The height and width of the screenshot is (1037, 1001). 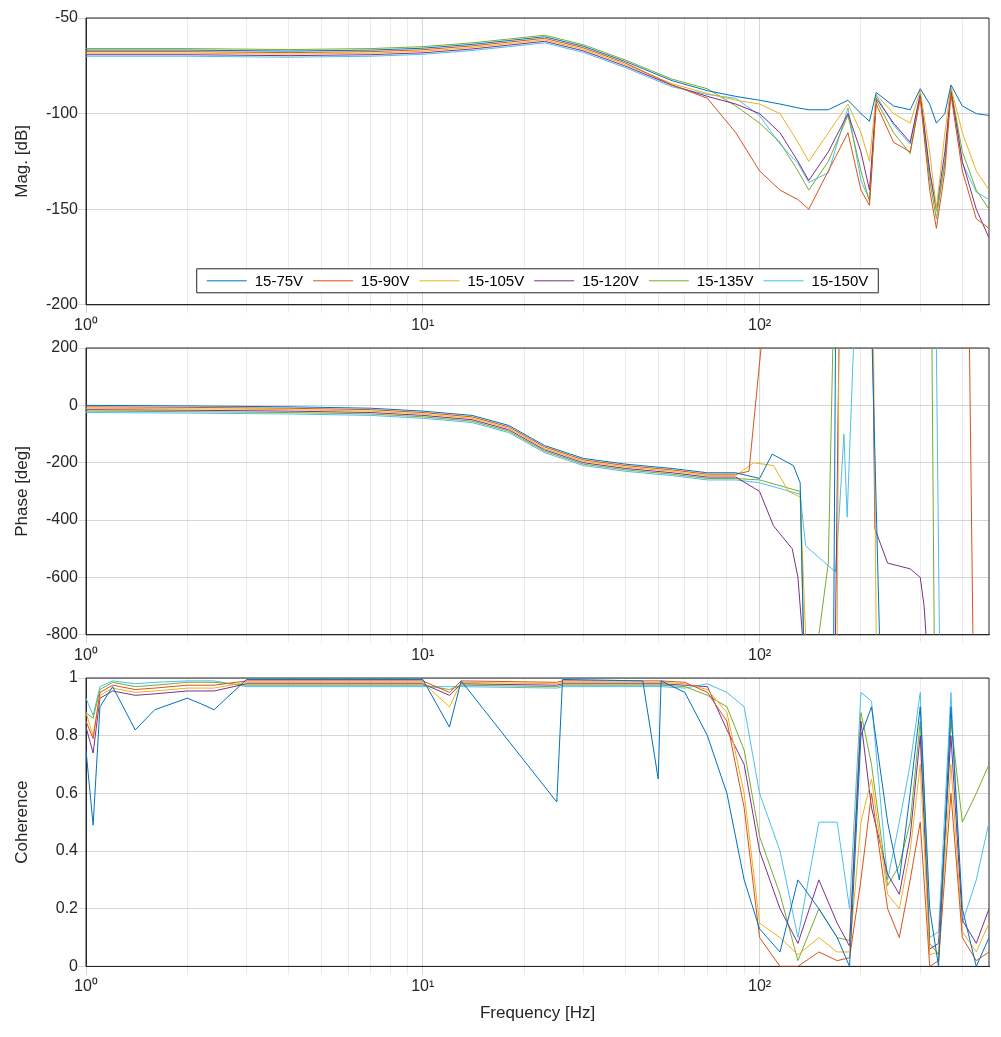 I want to click on x-axis-title: Frequency [Hz], so click(x=537, y=1013).